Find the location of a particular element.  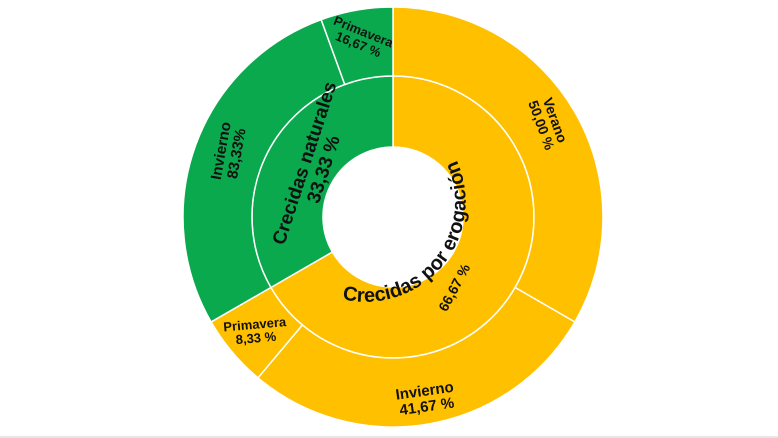

segment-invierno-naturales is located at coordinates (264, 170).